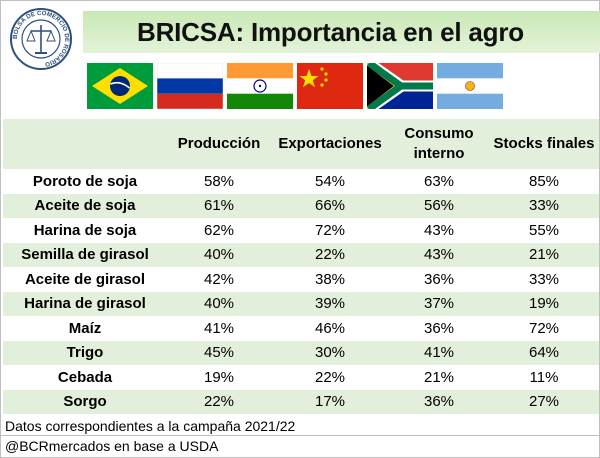 This screenshot has height=458, width=600. Describe the element at coordinates (219, 352) in the screenshot. I see `table-cell: 45%` at that location.